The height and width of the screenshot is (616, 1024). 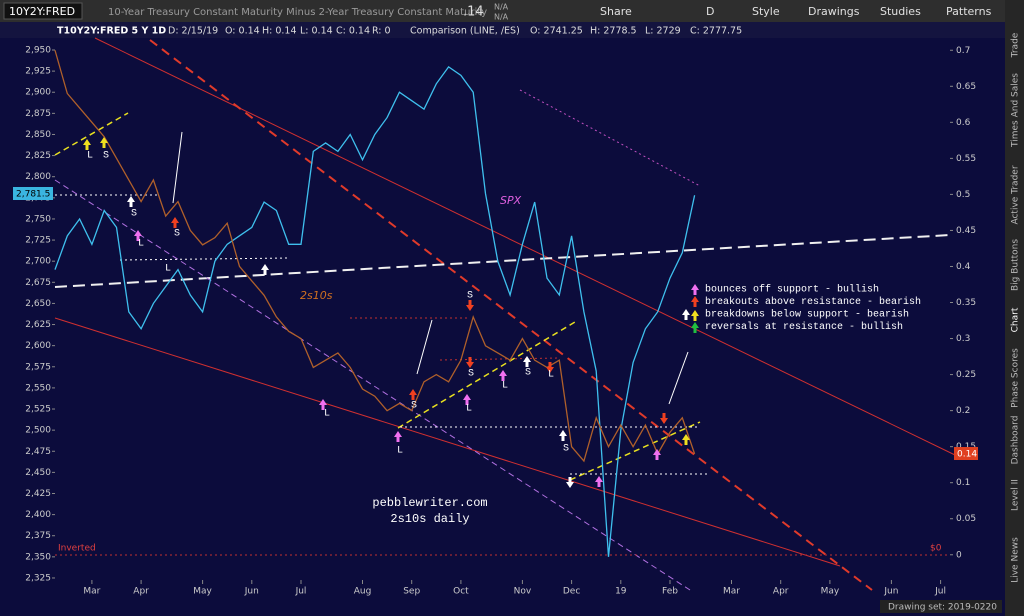 I want to click on y2-tick-label: 0.6, so click(x=963, y=123).